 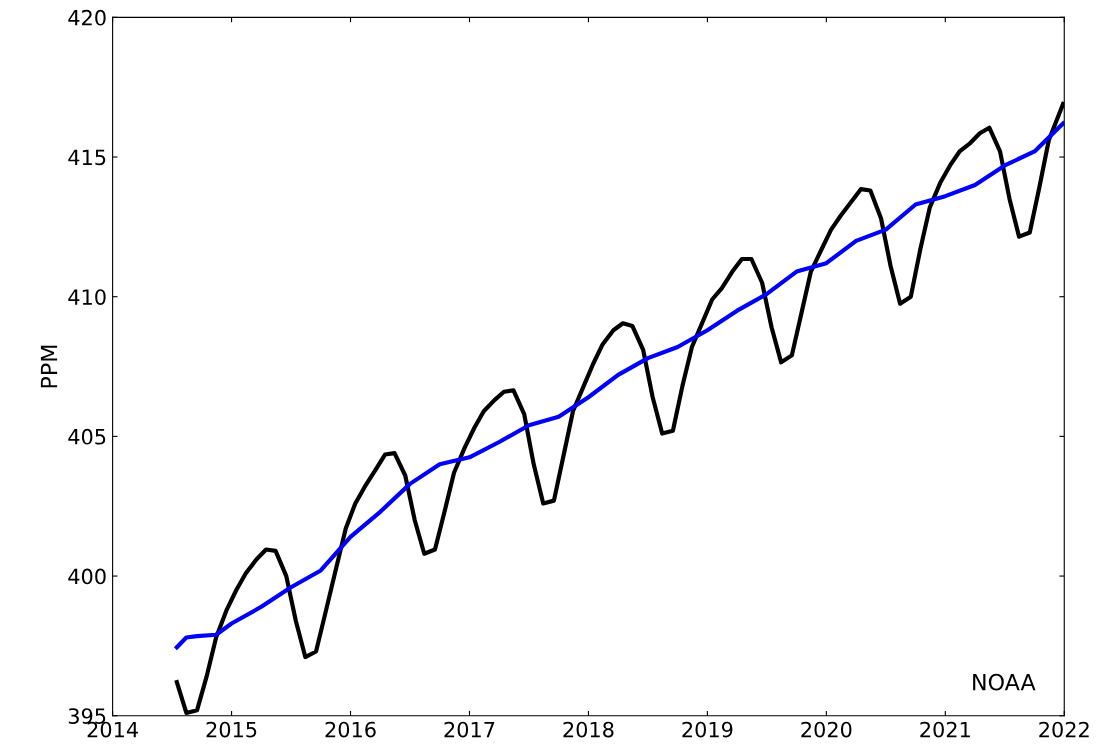 What do you see at coordinates (707, 729) in the screenshot?
I see `x-tick-label: 2019` at bounding box center [707, 729].